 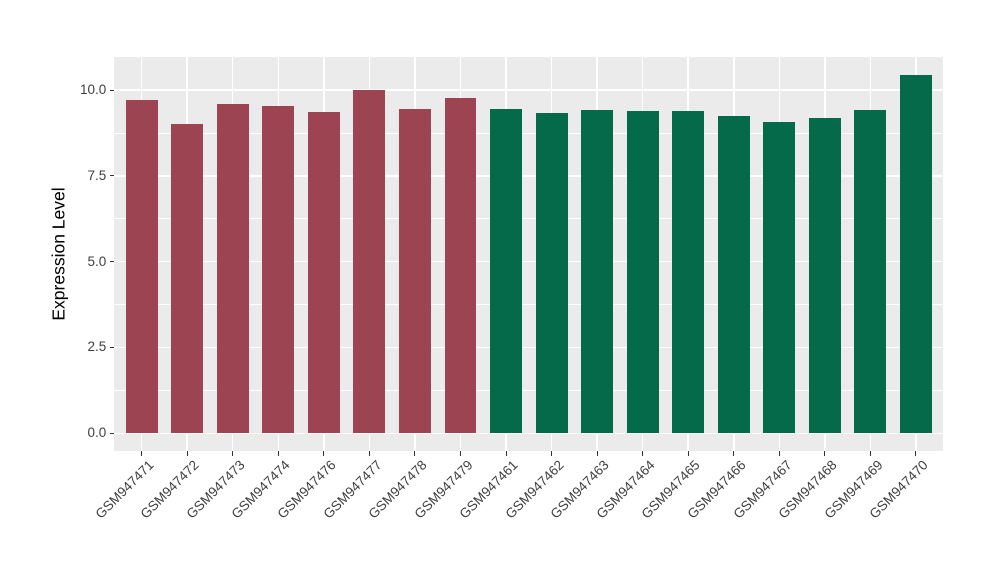 What do you see at coordinates (597, 271) in the screenshot?
I see `bar-GSM947463` at bounding box center [597, 271].